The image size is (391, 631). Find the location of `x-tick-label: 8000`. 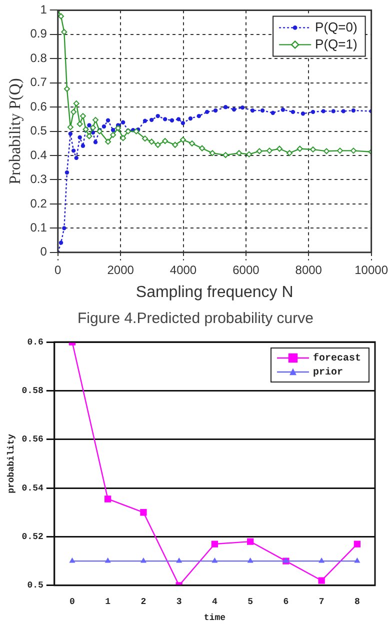

x-tick-label: 8000 is located at coordinates (308, 269).